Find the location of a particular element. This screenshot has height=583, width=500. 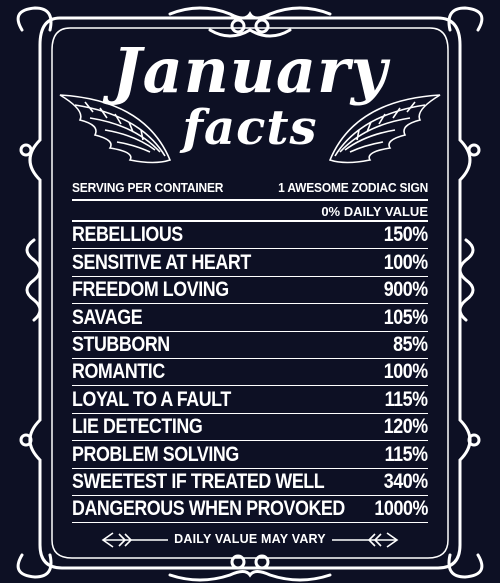

fact-value: 900% is located at coordinates (406, 290).